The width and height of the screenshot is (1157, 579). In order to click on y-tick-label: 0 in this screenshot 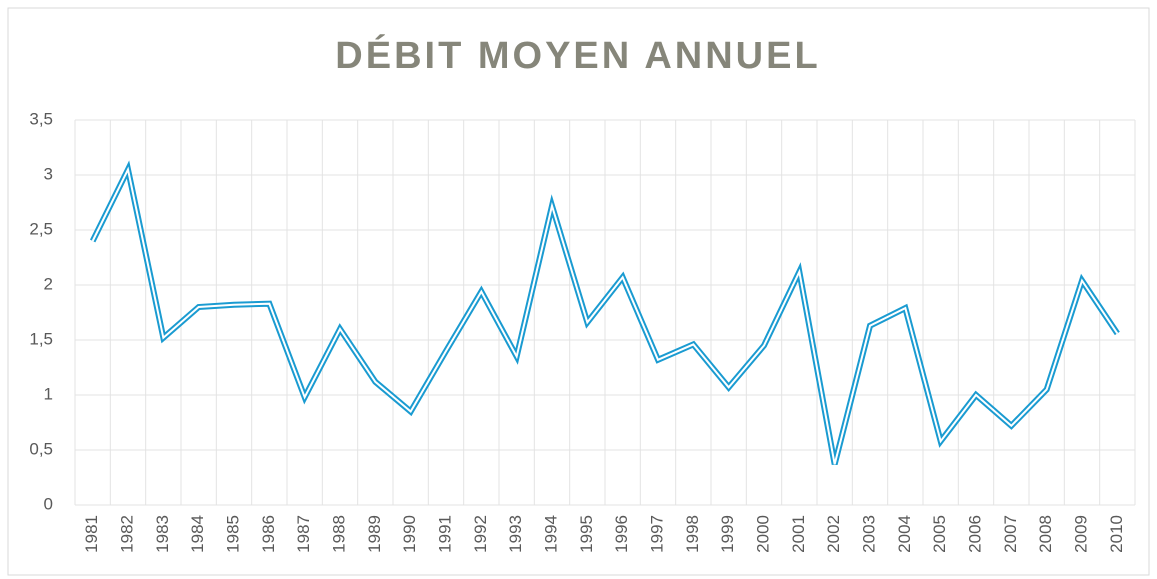, I will do `click(48, 503)`.